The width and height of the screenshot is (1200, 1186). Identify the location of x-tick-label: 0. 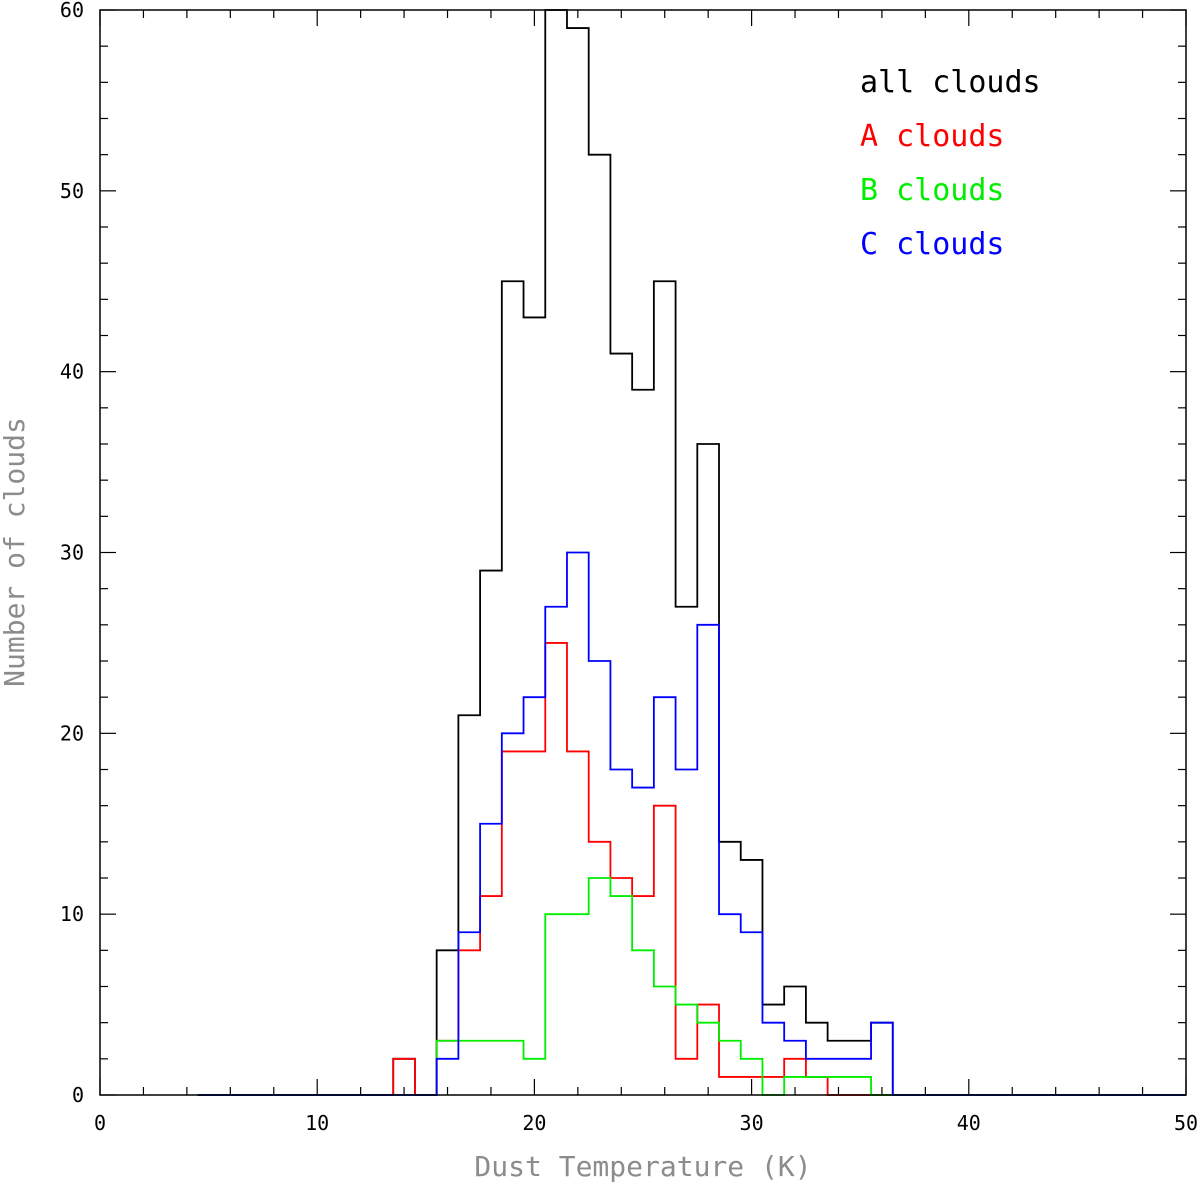
(100, 1123).